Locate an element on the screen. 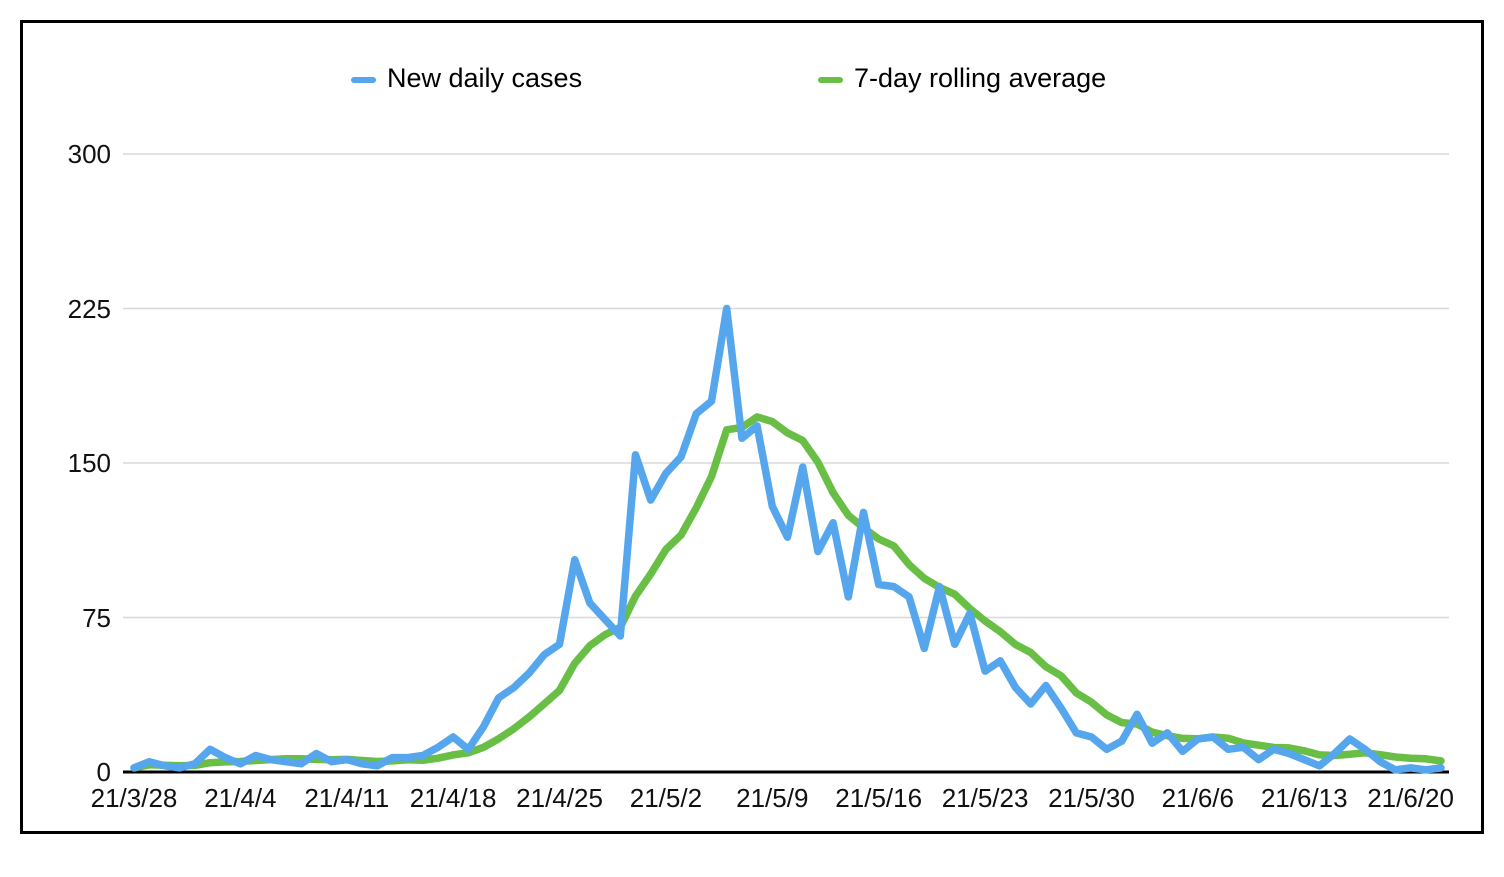 This screenshot has height=877, width=1504. x-tick-label: 21/5/2 is located at coordinates (666, 798).